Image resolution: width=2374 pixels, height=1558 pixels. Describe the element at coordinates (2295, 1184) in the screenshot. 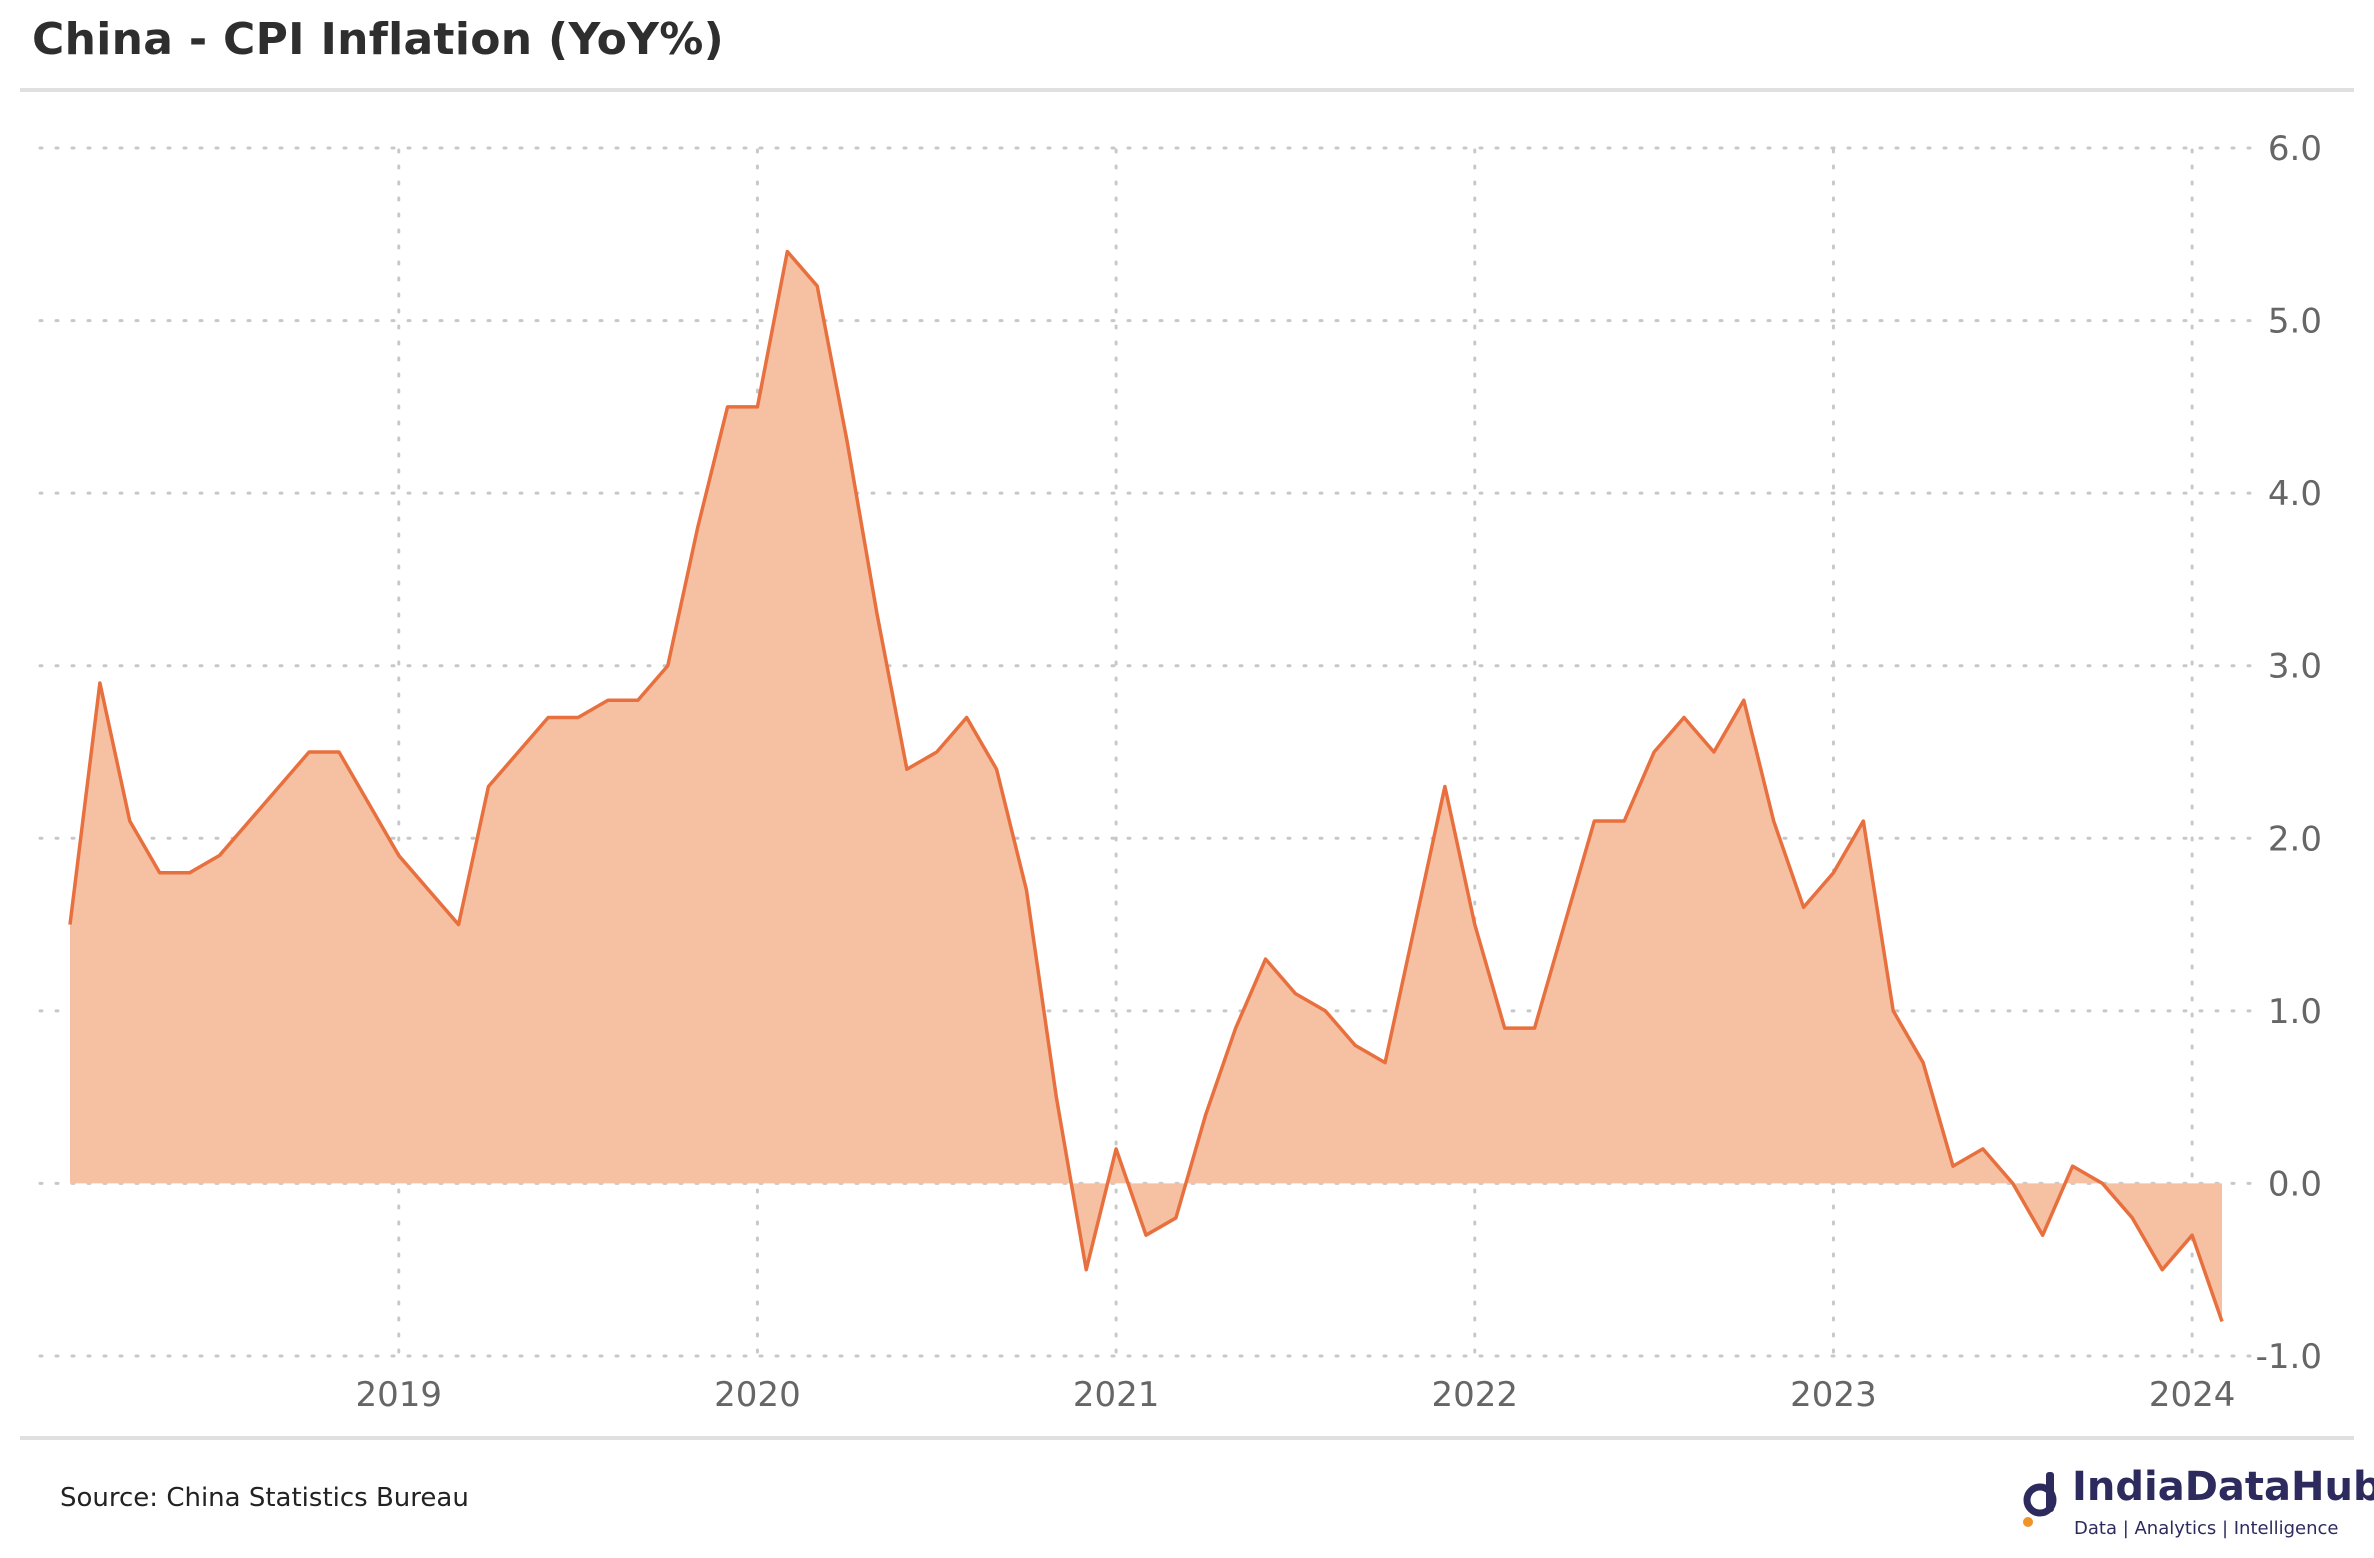

I see `y-tick-label: 0.0` at that location.